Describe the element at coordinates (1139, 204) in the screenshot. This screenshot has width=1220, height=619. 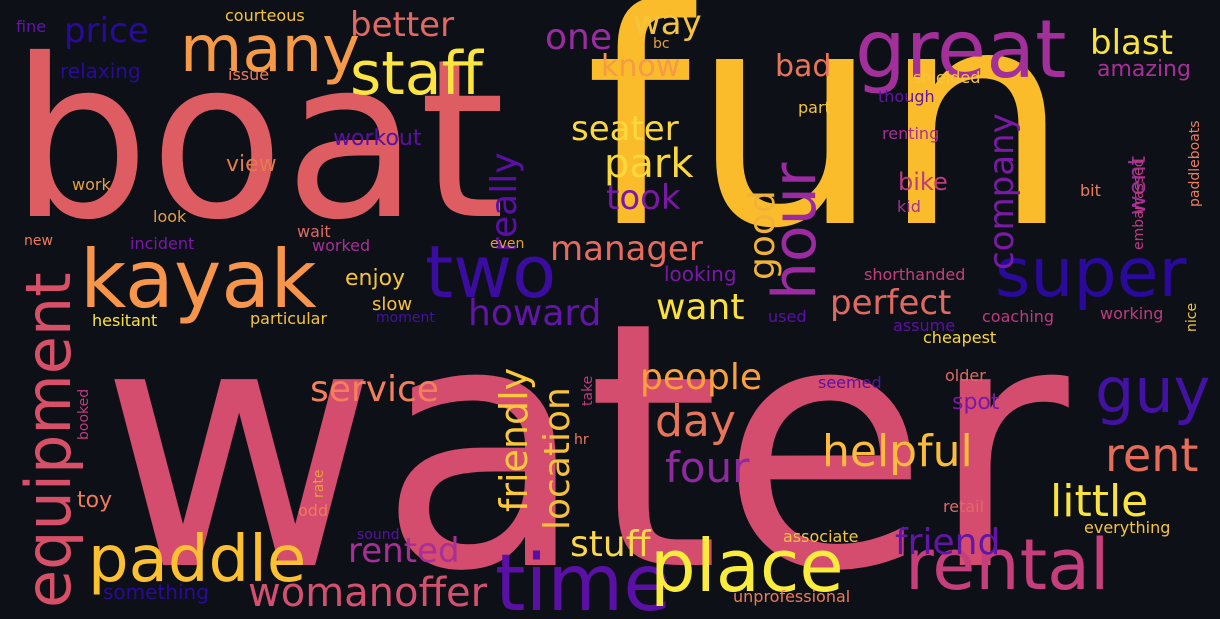
I see `word-embarrassed: embarrassed` at that location.